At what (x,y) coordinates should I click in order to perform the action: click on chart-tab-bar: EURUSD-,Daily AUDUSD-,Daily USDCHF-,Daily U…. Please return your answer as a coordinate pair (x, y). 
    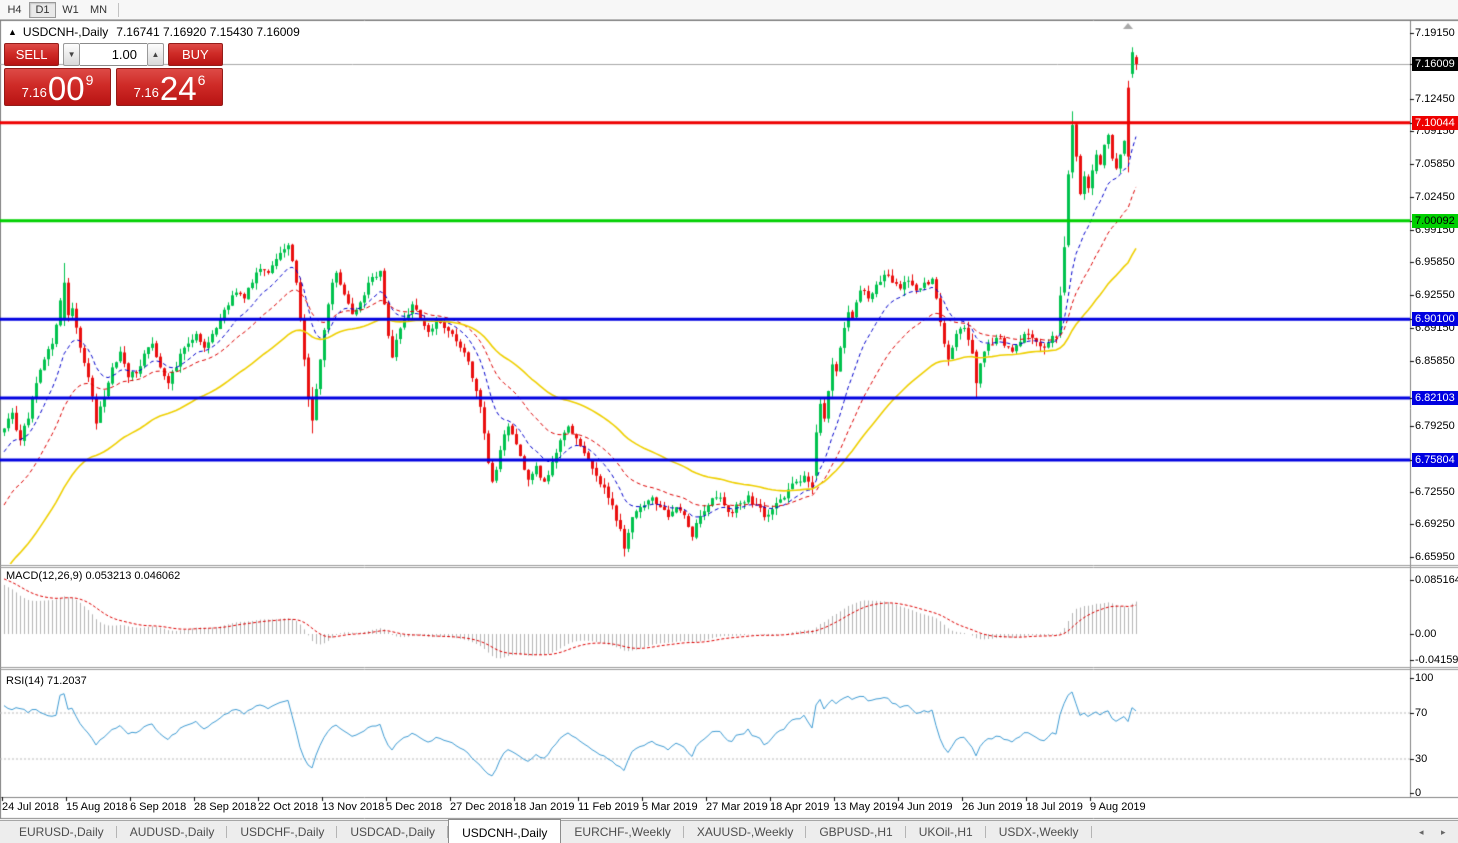
    Looking at the image, I should click on (729, 831).